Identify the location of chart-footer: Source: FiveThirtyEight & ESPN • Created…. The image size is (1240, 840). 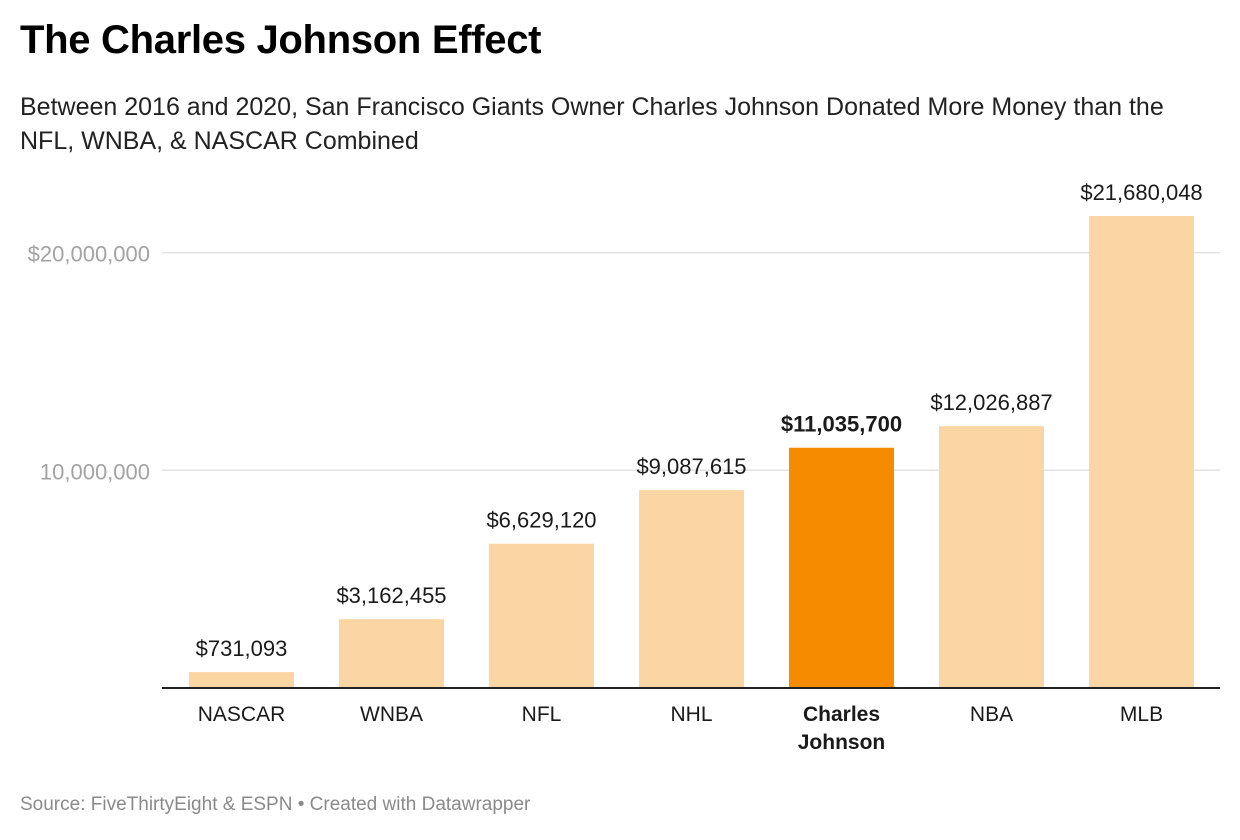
(275, 805).